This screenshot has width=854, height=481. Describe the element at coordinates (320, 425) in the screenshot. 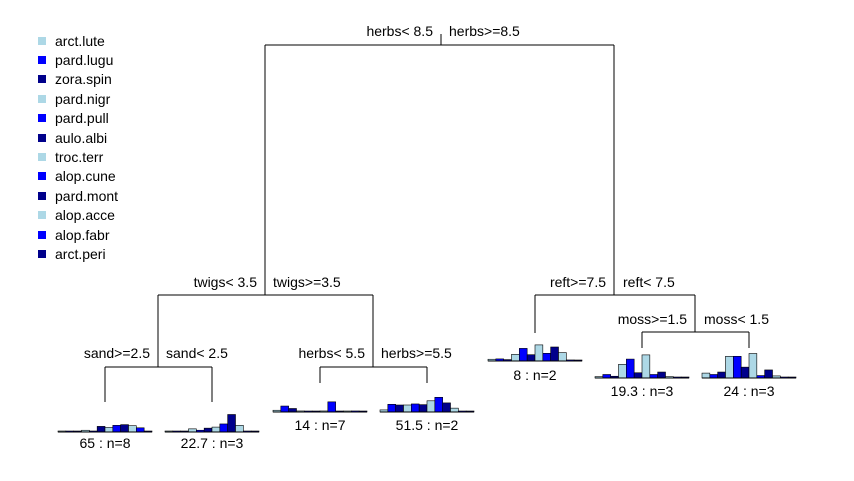

I see `leaf-label: 14 : n=7` at that location.